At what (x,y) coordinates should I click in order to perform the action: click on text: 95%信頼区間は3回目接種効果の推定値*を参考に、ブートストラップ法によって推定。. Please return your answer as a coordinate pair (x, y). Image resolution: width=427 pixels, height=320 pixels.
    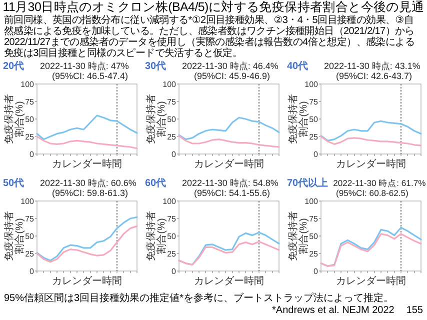
    Looking at the image, I should click on (199, 299).